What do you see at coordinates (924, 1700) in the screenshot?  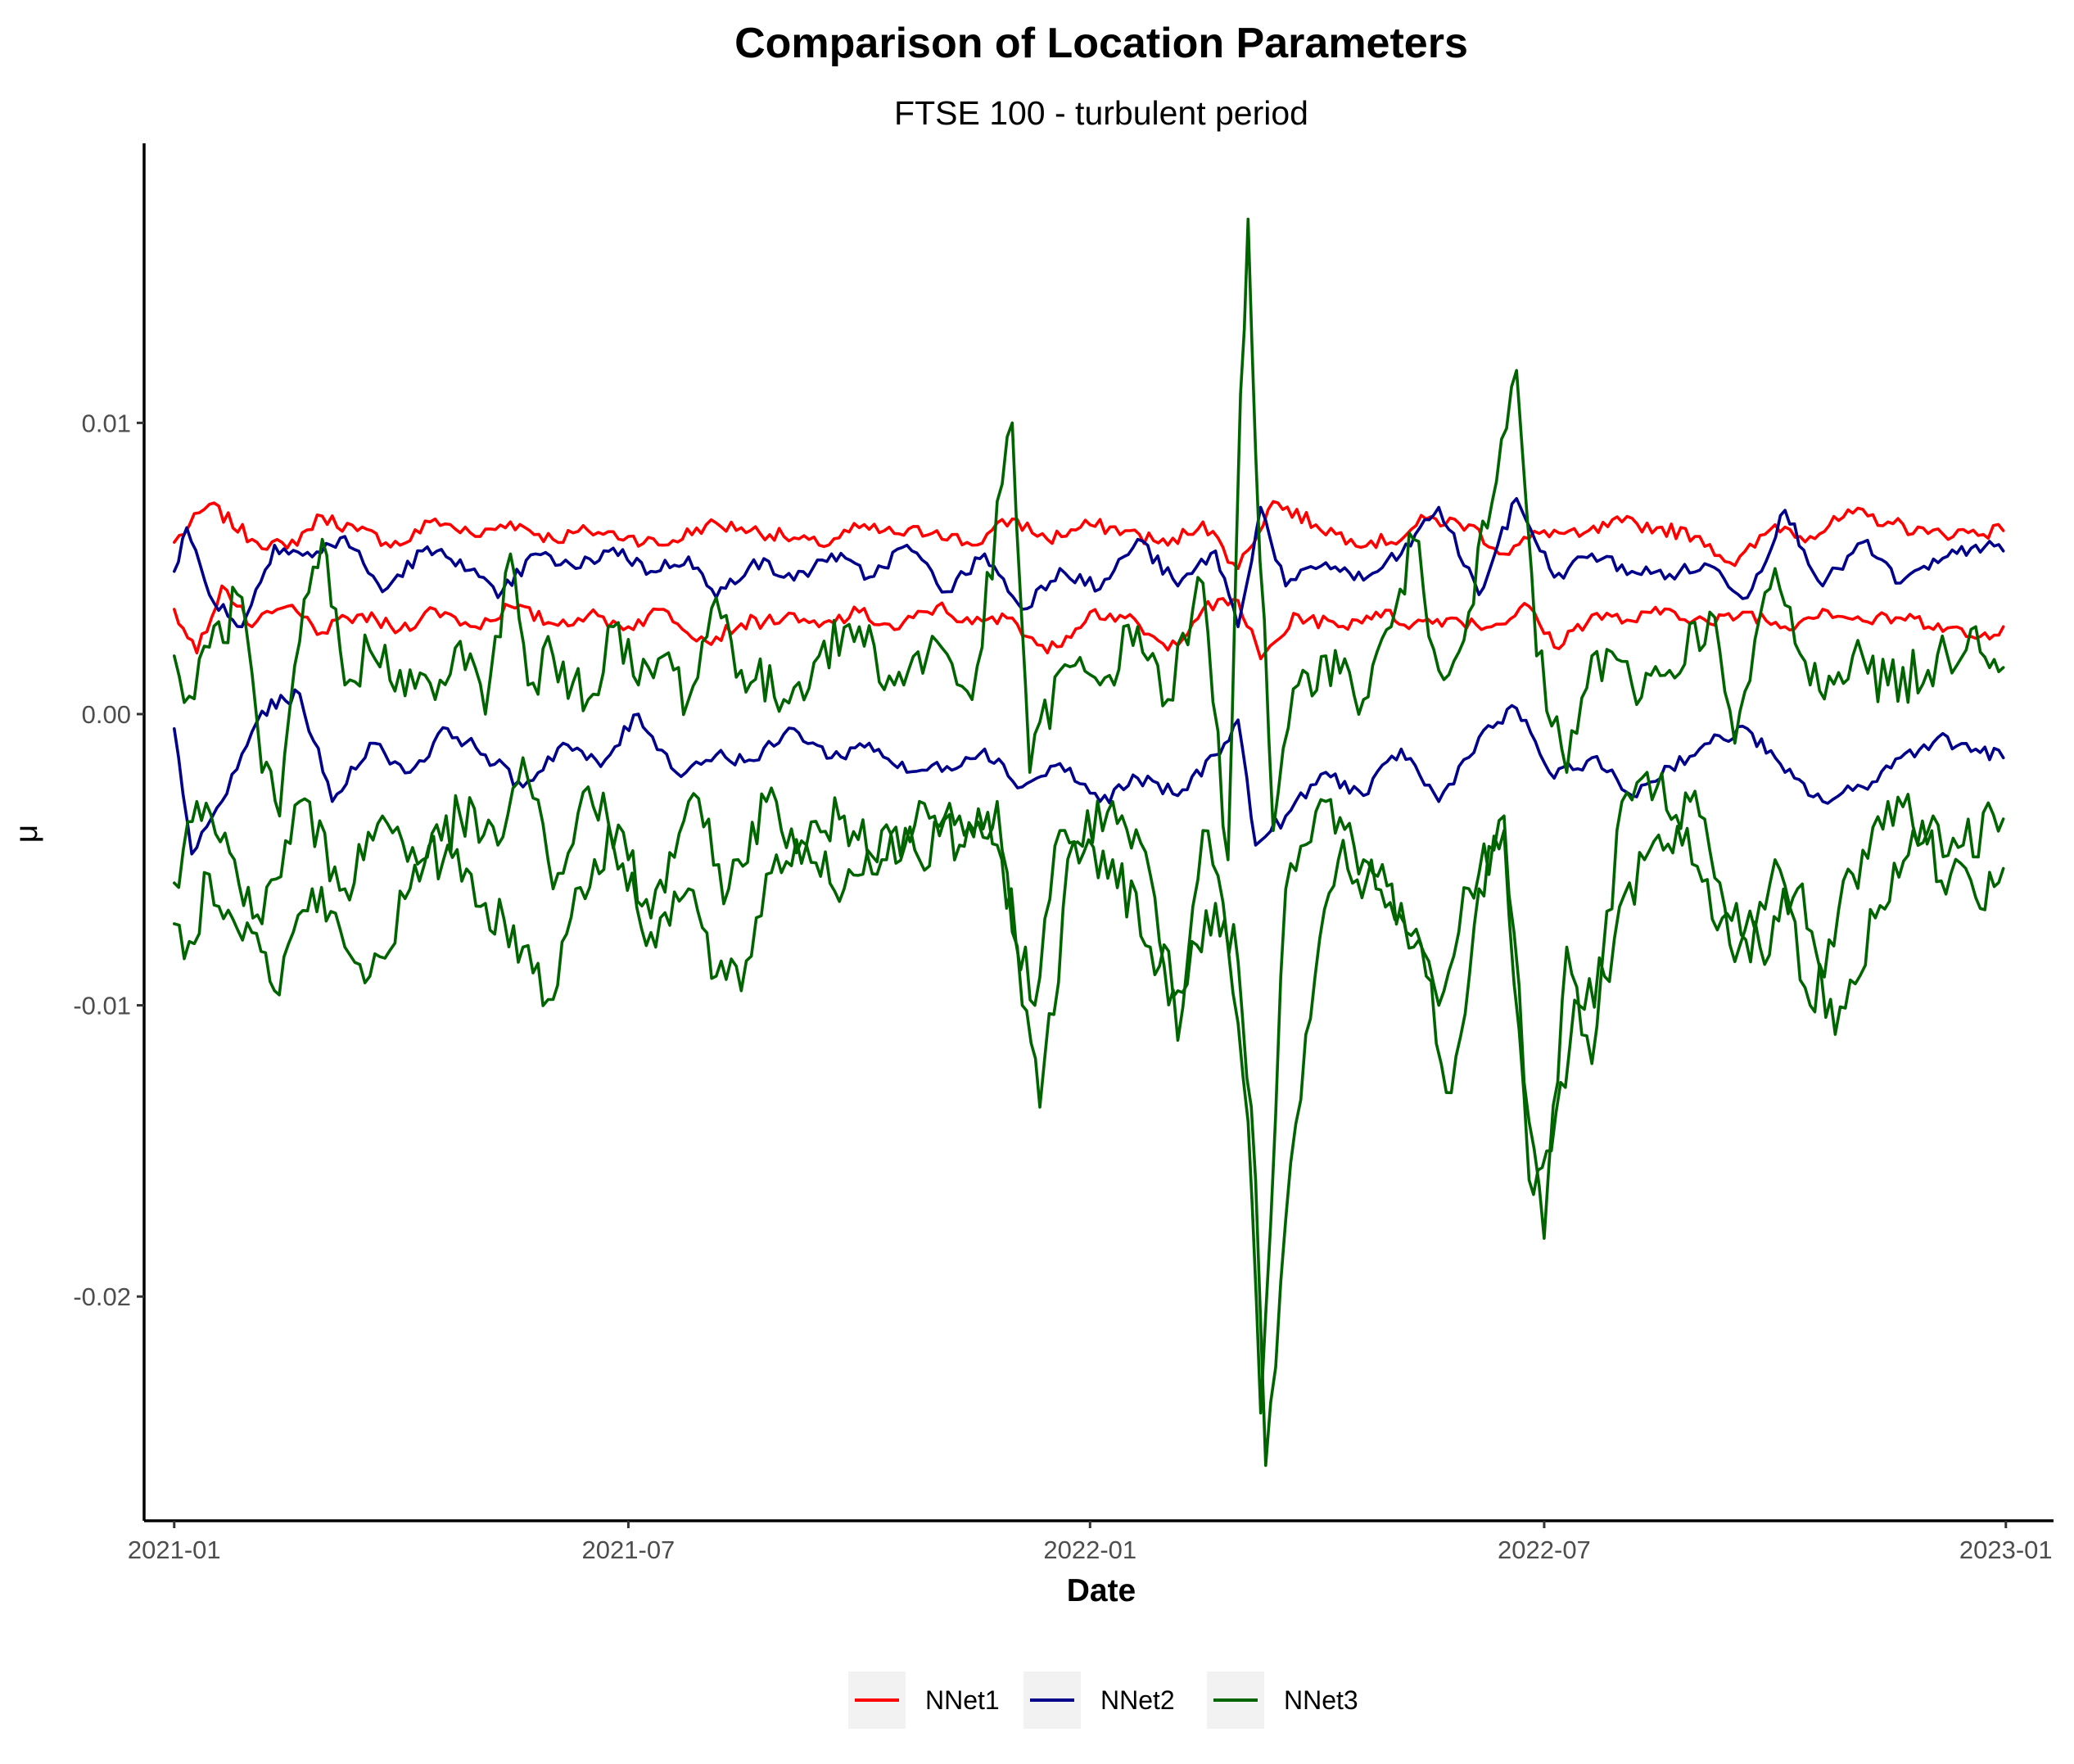 I see `legend-item-nnet1: NNet1` at bounding box center [924, 1700].